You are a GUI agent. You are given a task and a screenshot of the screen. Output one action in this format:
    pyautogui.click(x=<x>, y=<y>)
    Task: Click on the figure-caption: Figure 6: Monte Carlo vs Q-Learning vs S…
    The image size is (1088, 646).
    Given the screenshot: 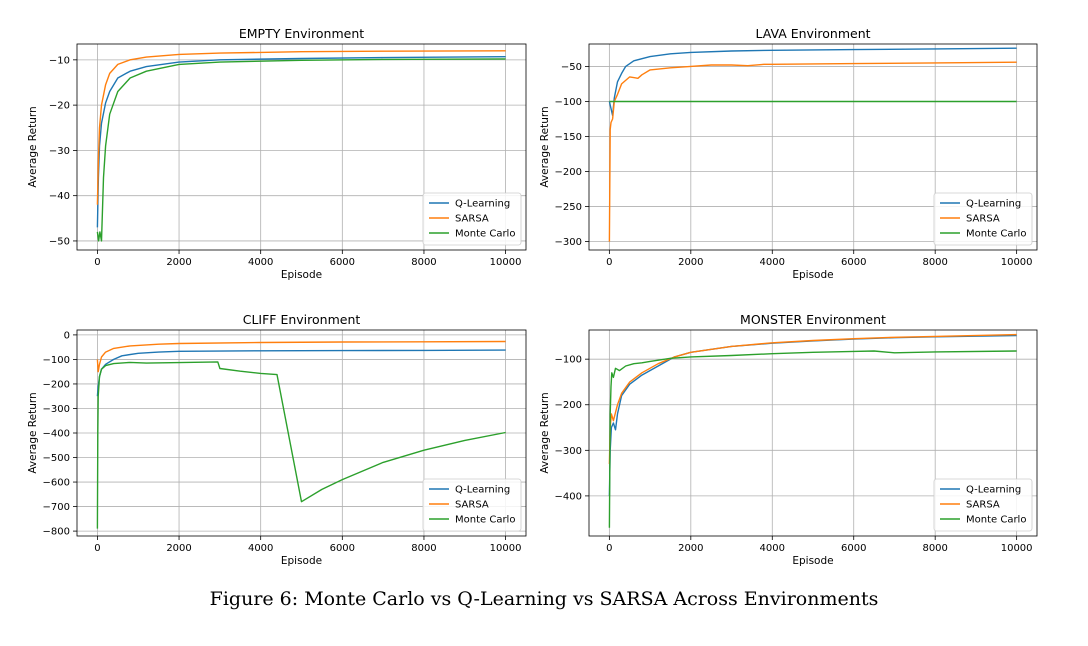 What is the action you would take?
    pyautogui.click(x=544, y=599)
    